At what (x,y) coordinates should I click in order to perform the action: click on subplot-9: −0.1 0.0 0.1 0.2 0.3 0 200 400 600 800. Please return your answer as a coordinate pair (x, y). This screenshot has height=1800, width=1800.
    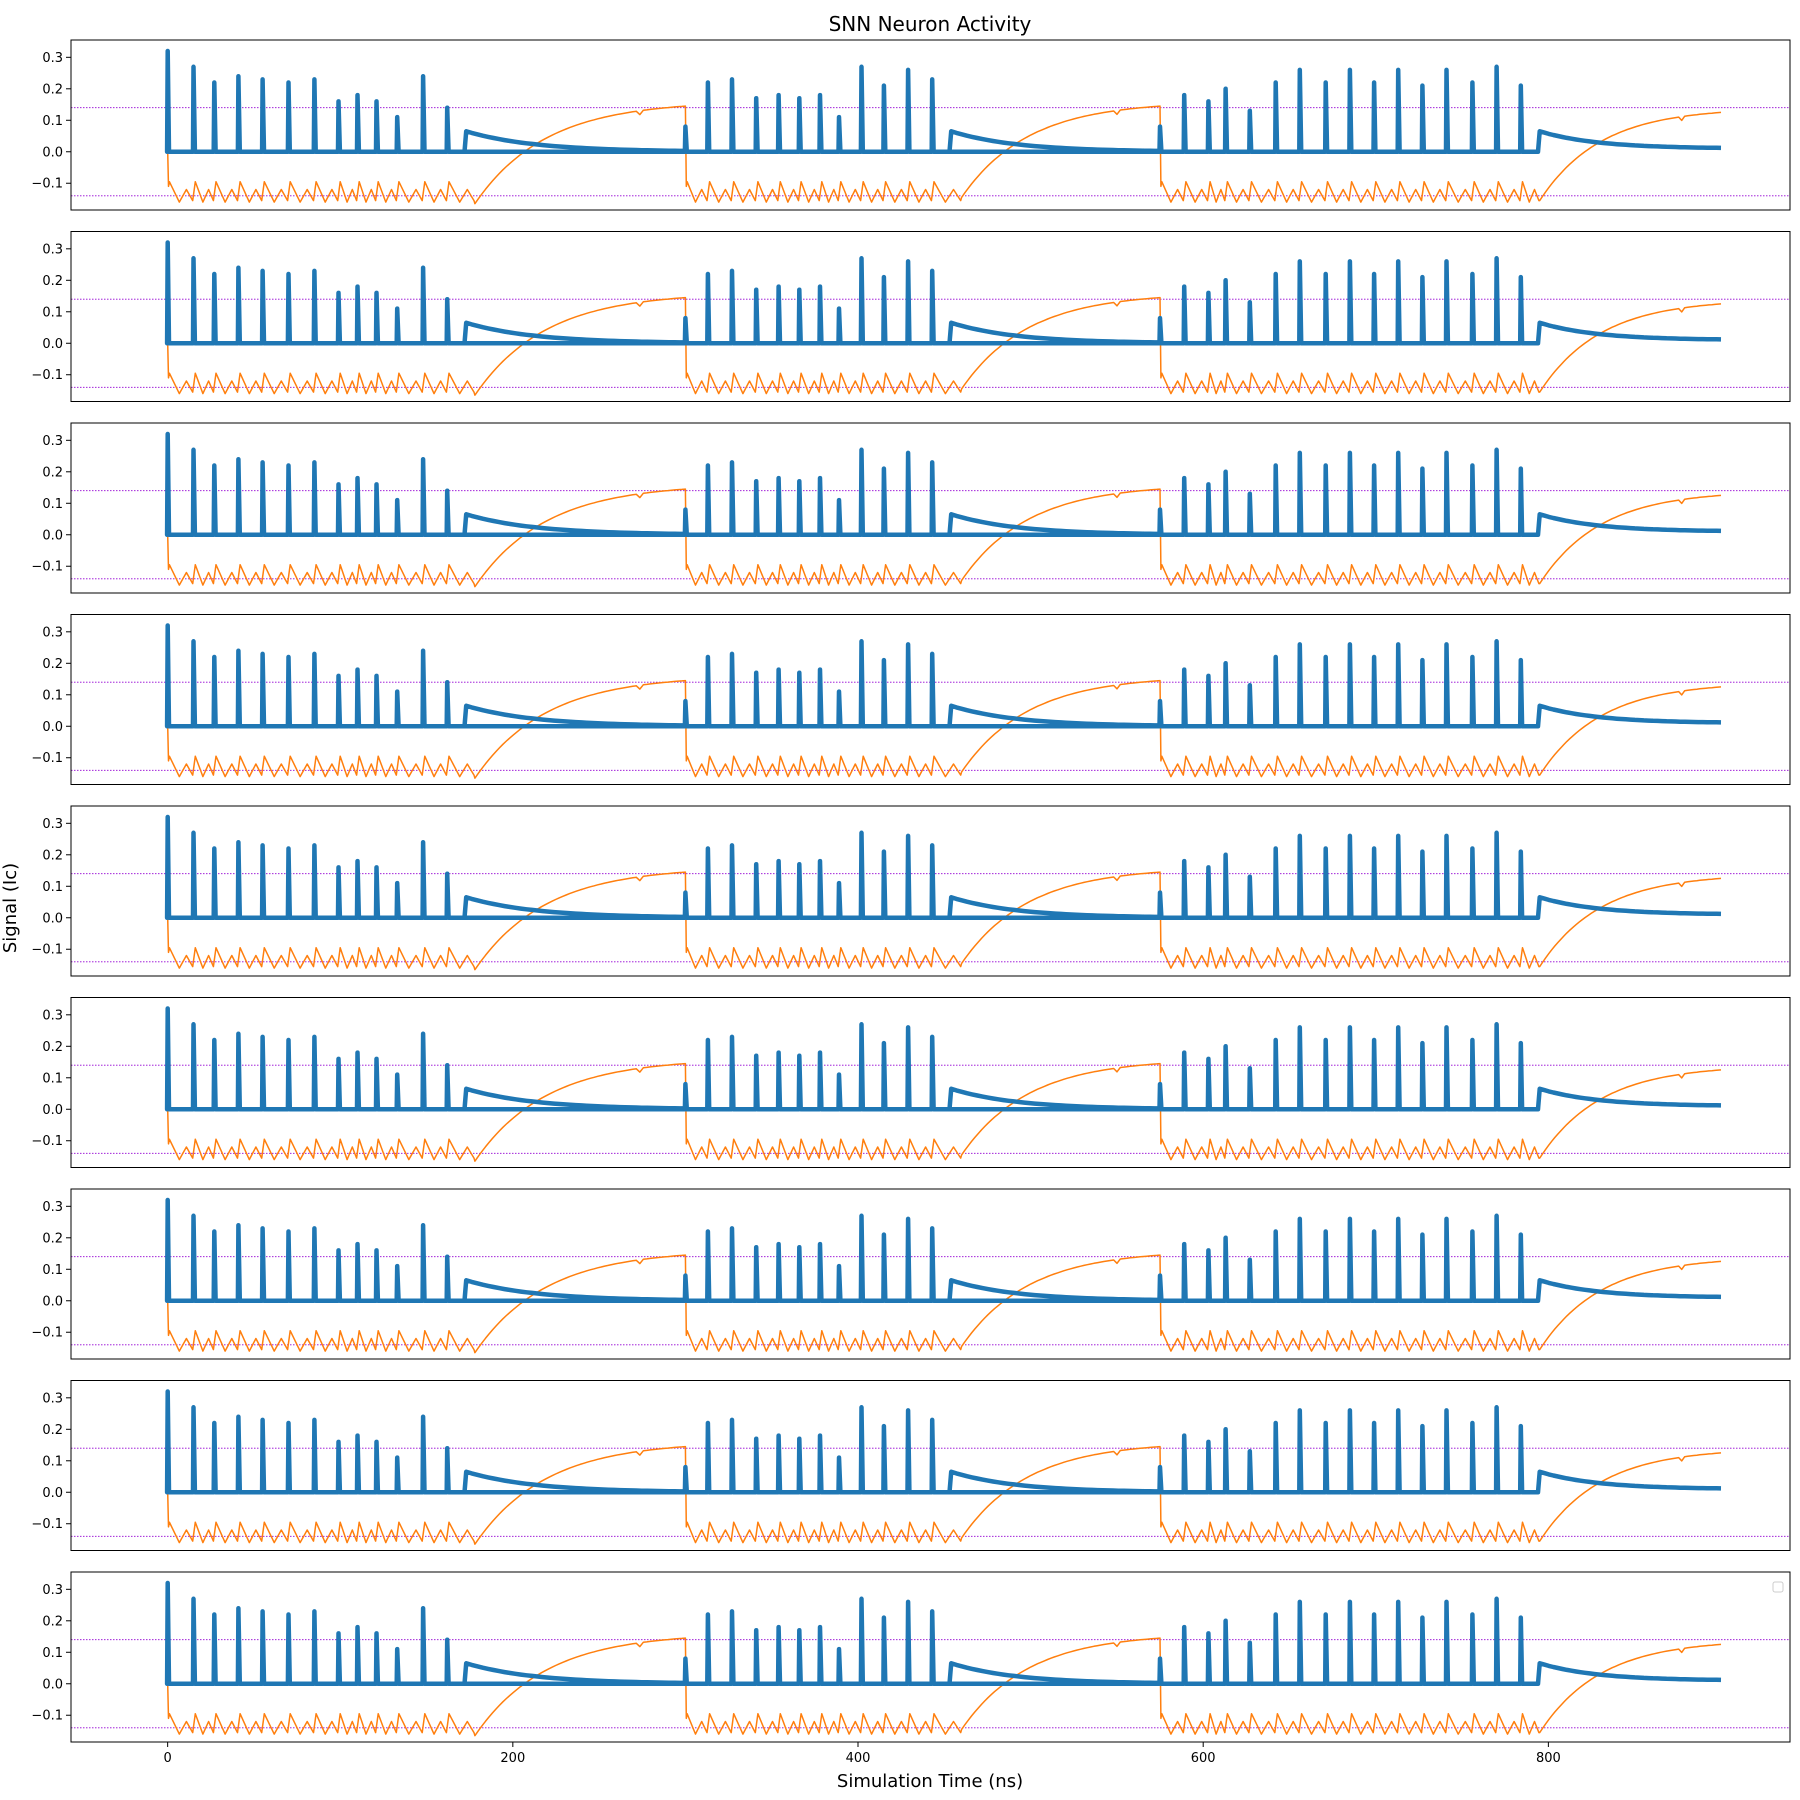
    Looking at the image, I should click on (911, 1668).